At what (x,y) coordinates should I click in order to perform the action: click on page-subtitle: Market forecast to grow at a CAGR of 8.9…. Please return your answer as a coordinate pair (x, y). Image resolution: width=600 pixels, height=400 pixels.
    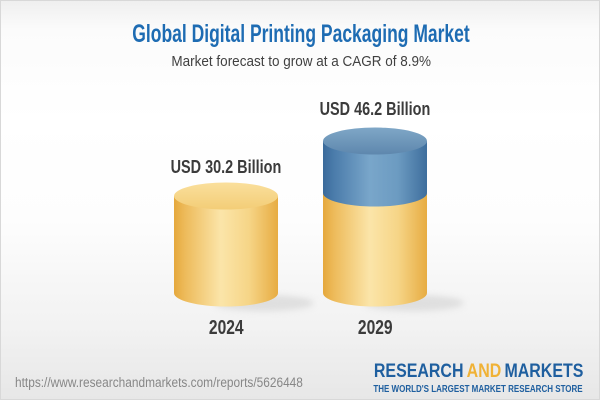
    Looking at the image, I should click on (301, 61).